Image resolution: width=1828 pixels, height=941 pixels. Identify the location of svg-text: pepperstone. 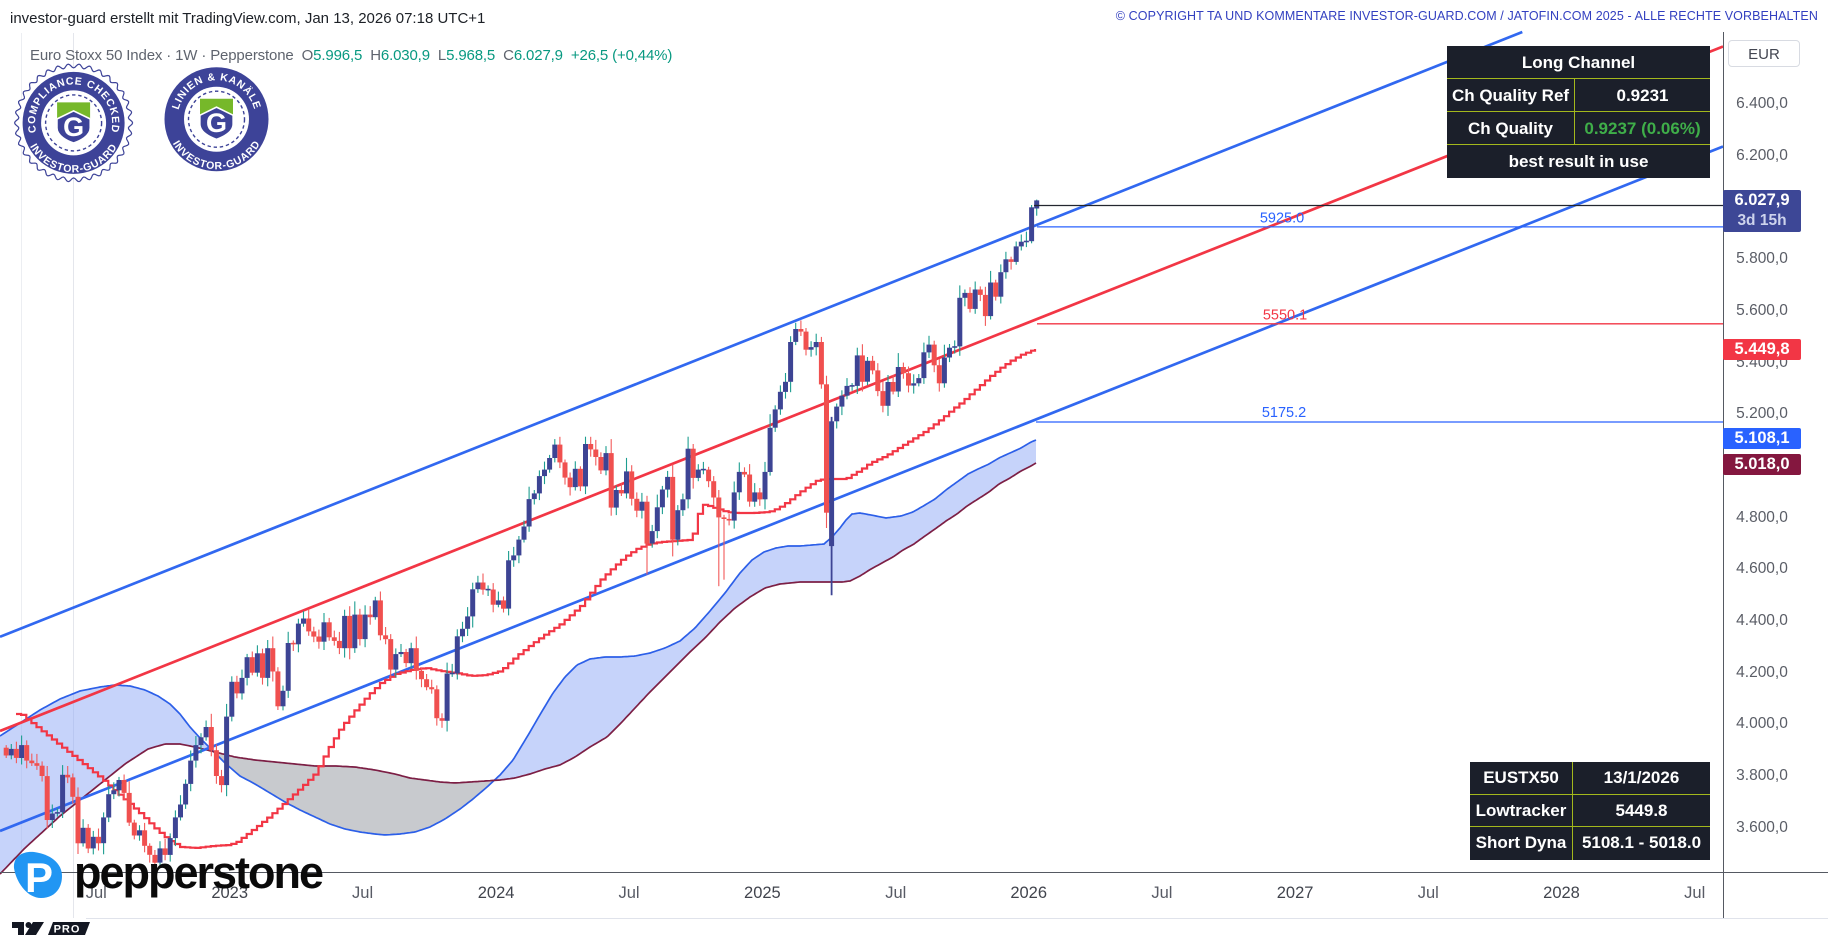
(198, 873).